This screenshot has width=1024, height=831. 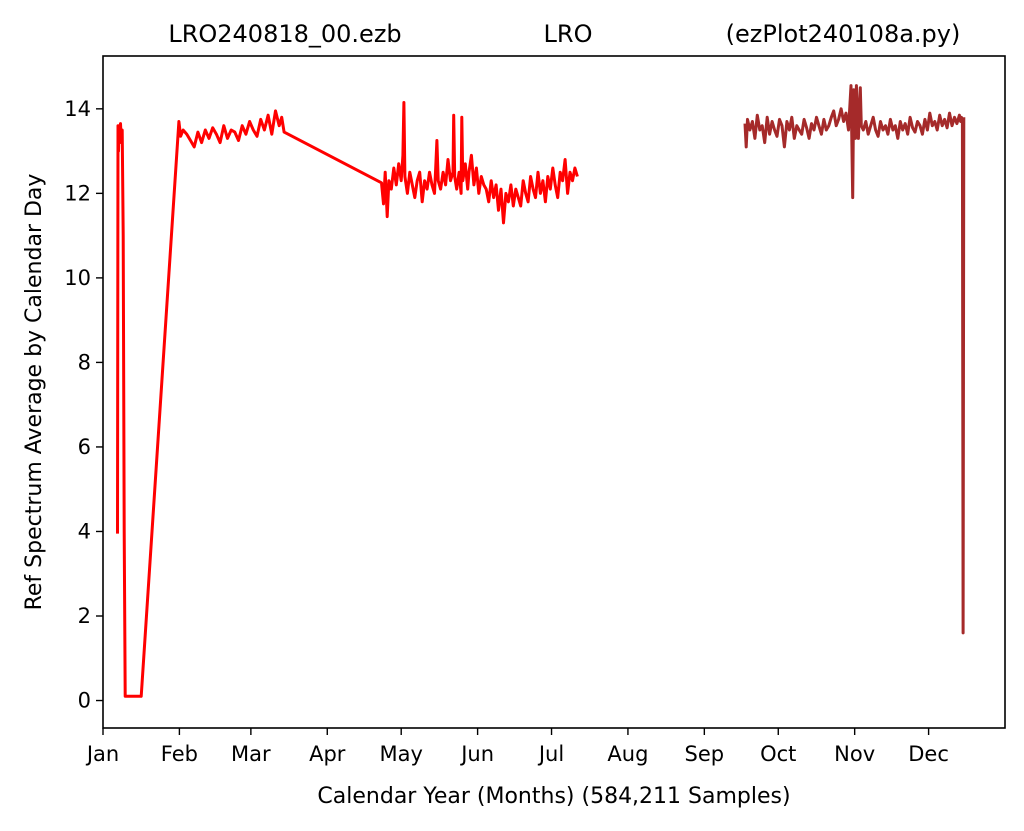 What do you see at coordinates (705, 754) in the screenshot?
I see `x-tick-label: Sep` at bounding box center [705, 754].